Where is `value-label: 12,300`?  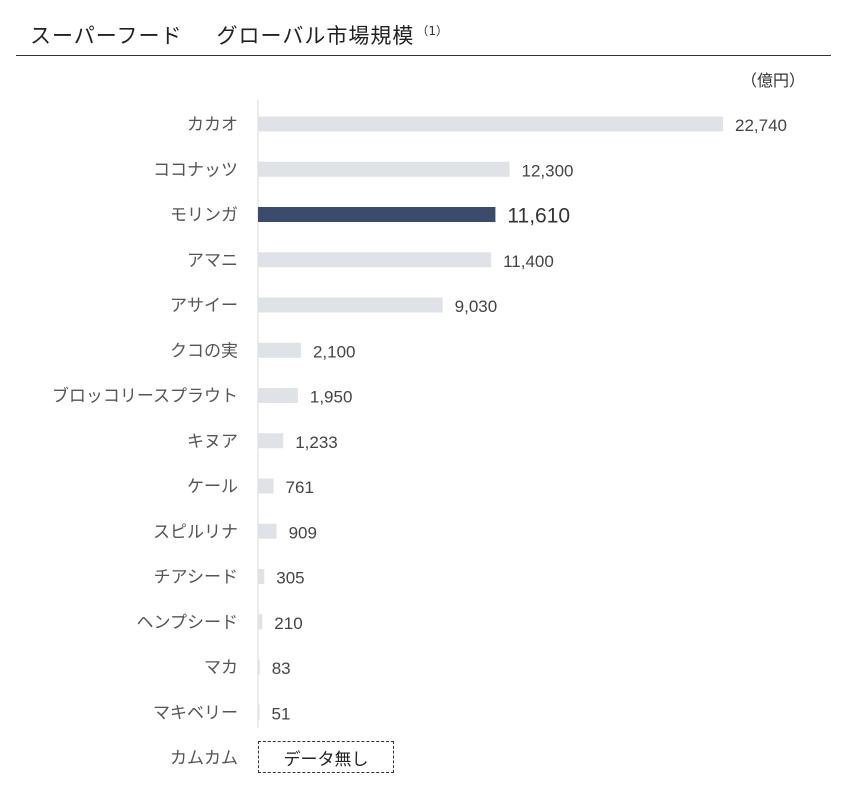 value-label: 12,300 is located at coordinates (548, 170).